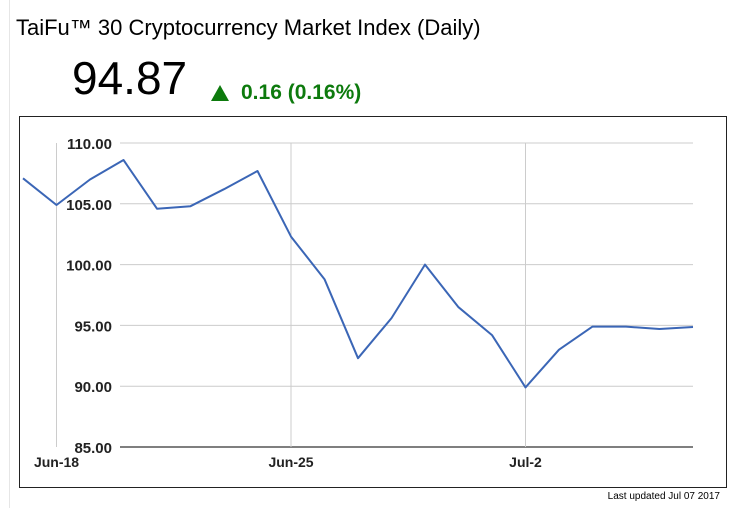  Describe the element at coordinates (290, 462) in the screenshot. I see `x-tick-label: Jun-25` at that location.